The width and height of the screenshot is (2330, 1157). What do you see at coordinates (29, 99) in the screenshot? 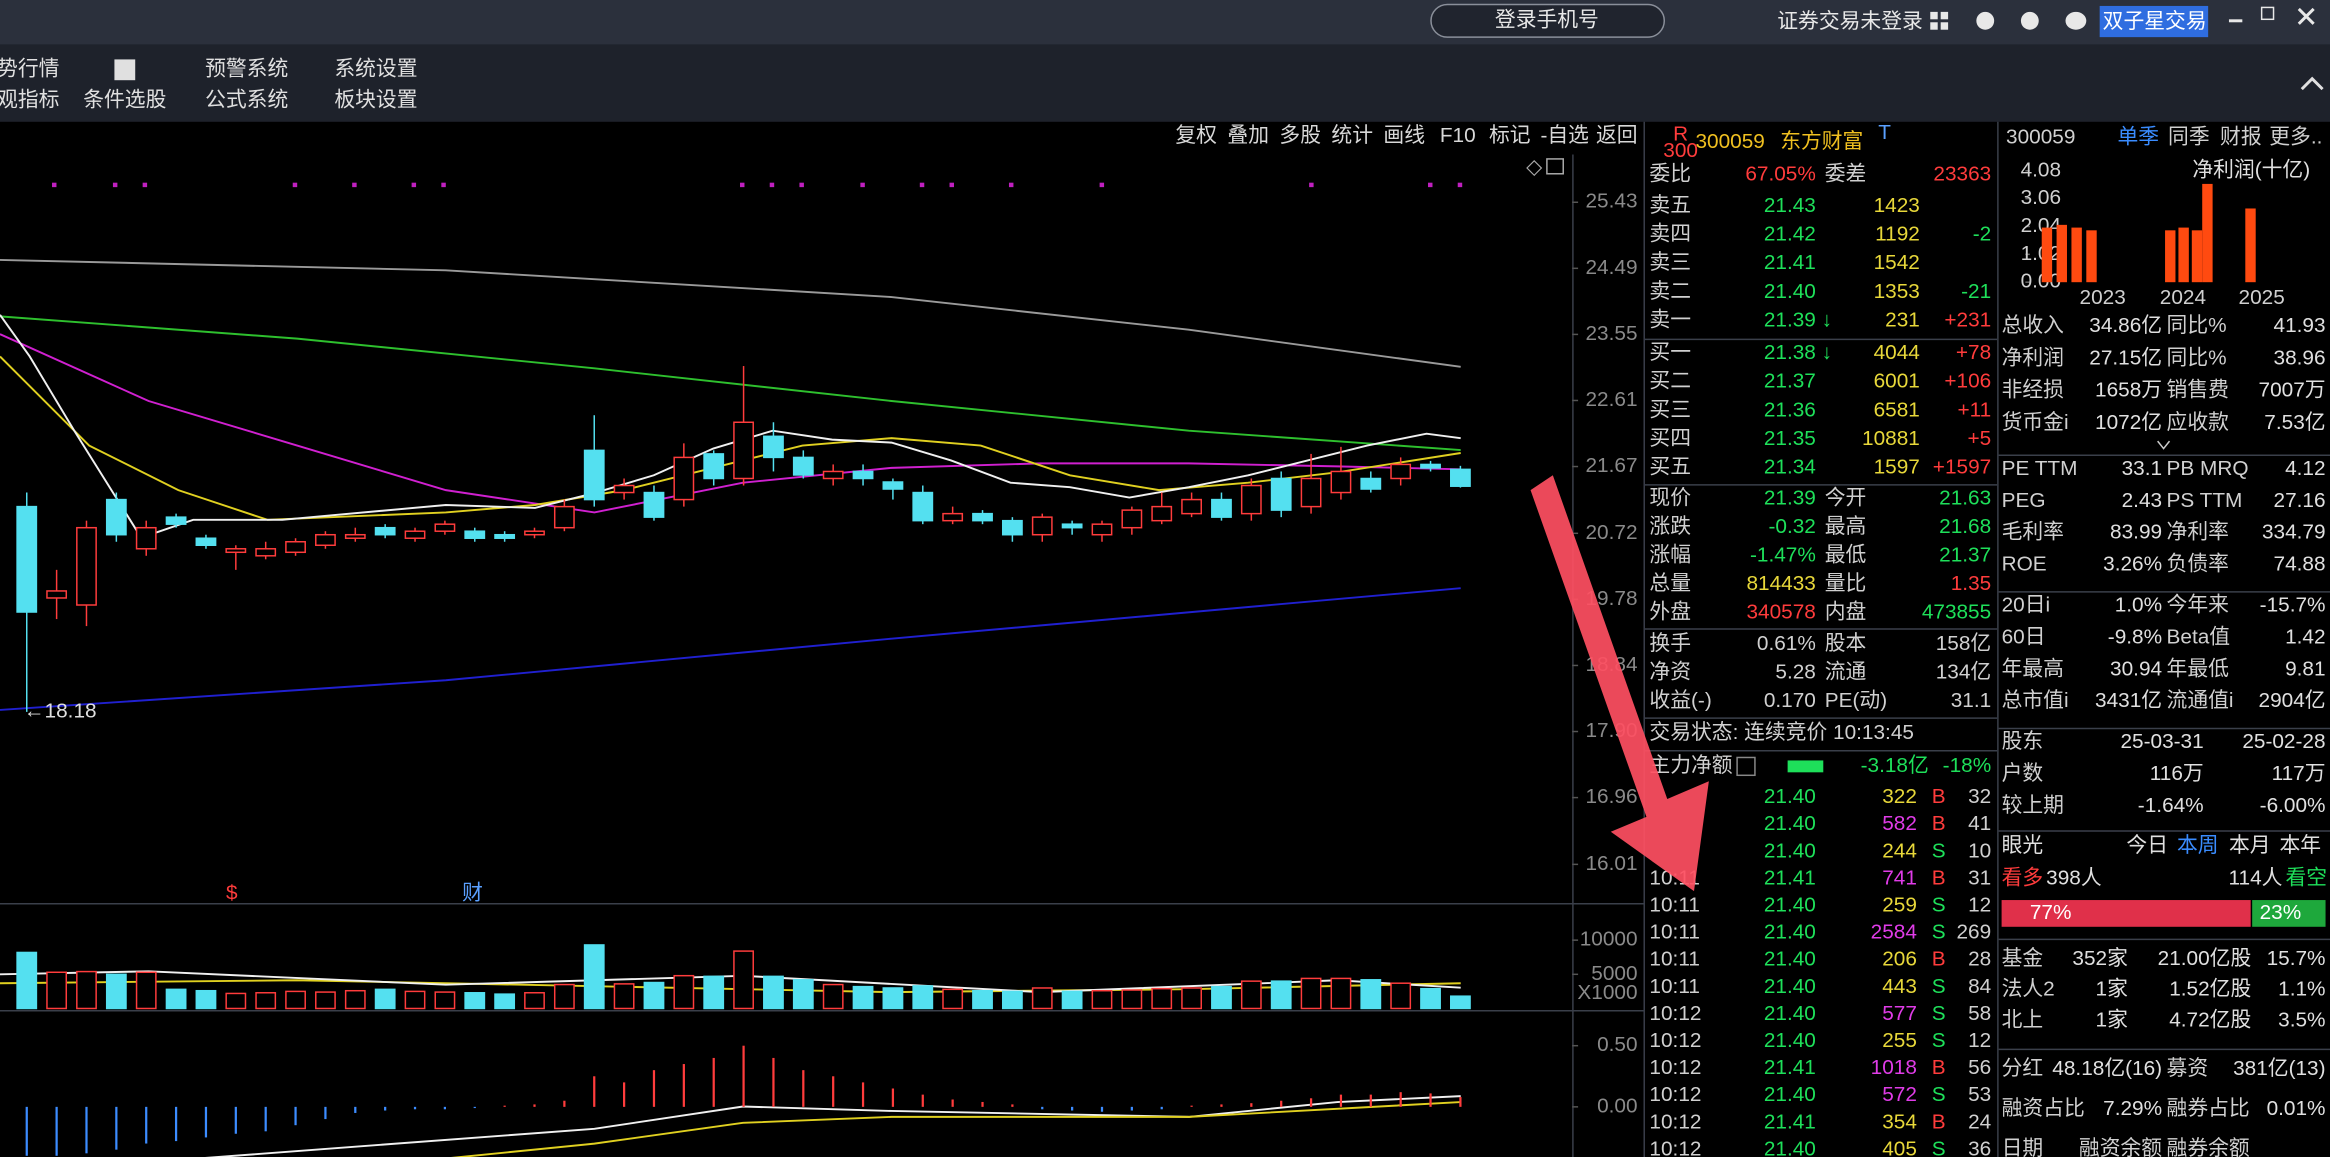
I see `menu-item: 观指标` at bounding box center [29, 99].